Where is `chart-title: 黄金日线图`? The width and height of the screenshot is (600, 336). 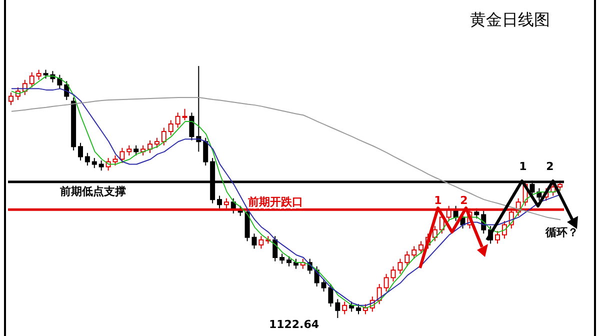 chart-title: 黄金日线图 is located at coordinates (510, 20).